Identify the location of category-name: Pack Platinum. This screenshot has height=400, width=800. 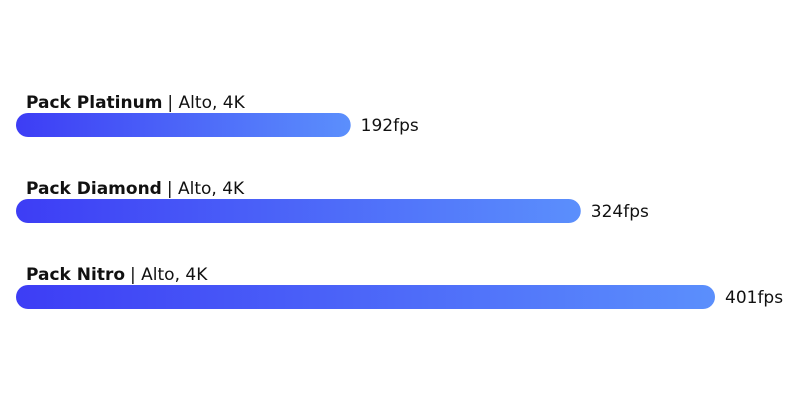
(94, 103).